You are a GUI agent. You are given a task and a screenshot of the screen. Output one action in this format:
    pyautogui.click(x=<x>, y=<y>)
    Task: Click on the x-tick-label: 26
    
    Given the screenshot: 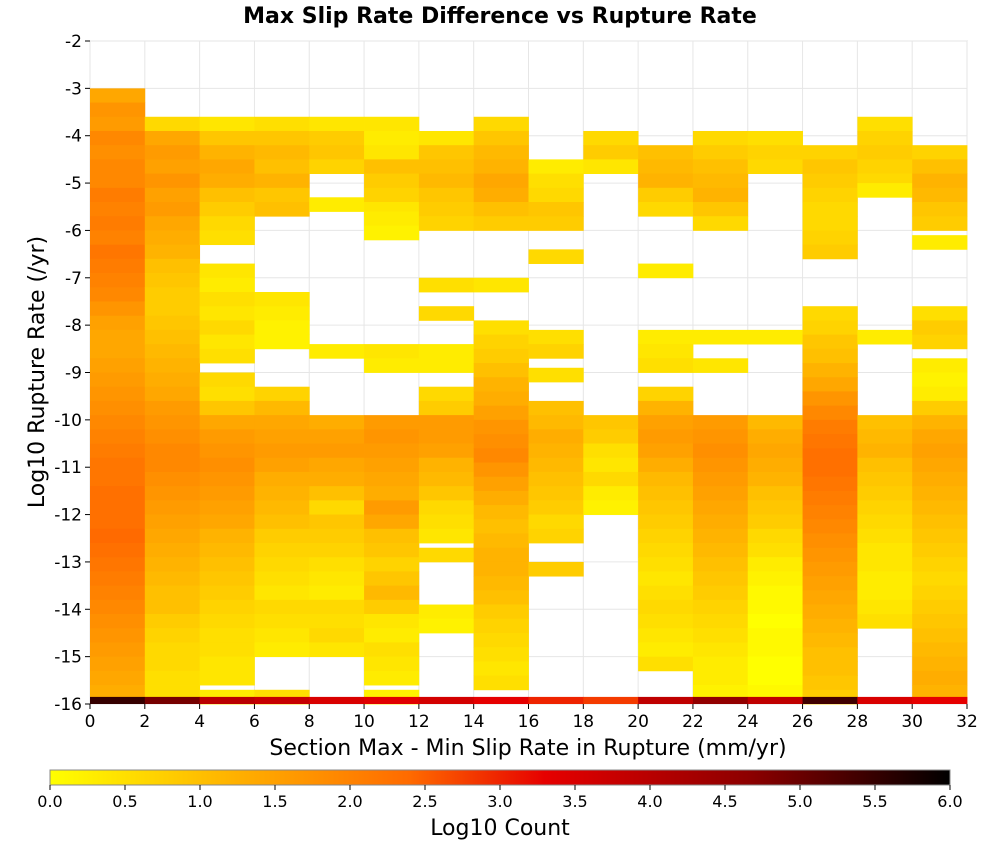 What is the action you would take?
    pyautogui.click(x=803, y=722)
    